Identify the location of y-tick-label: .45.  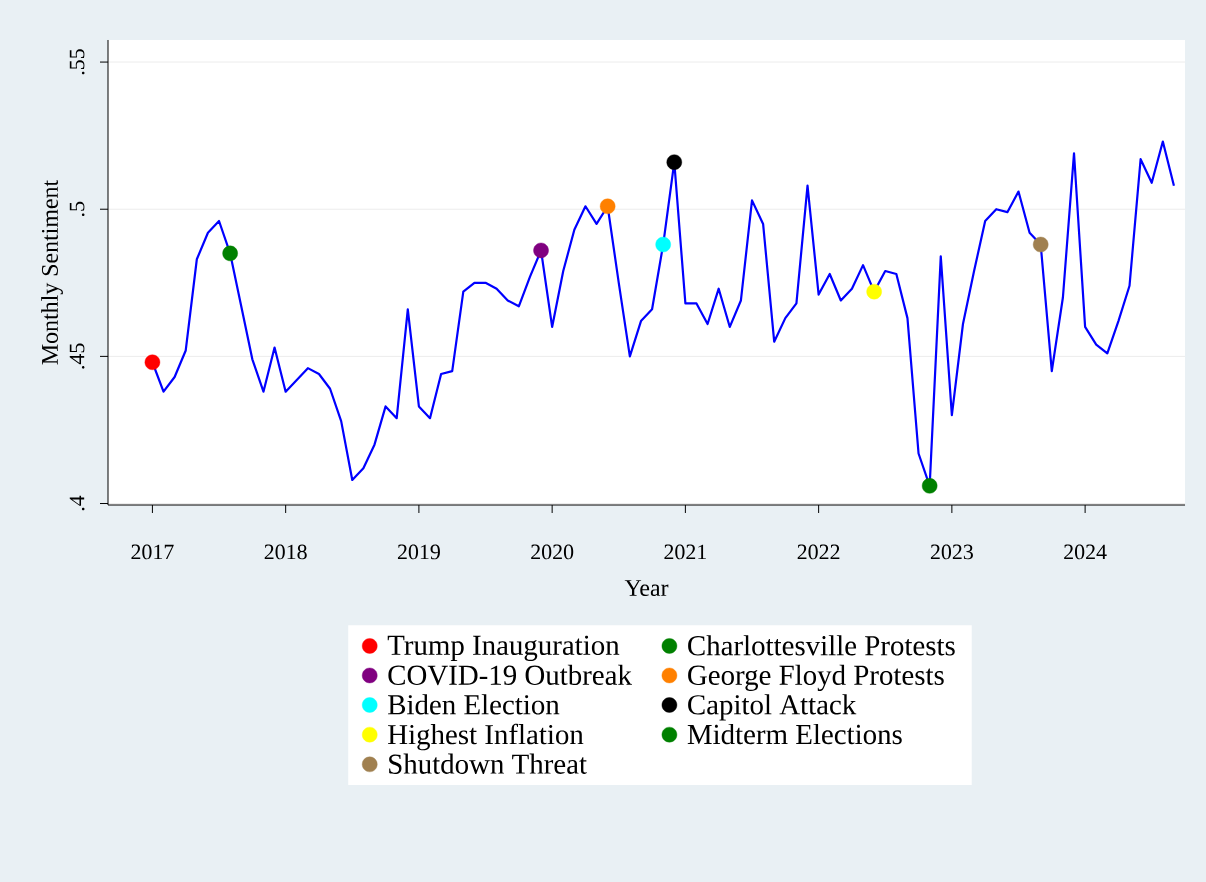
(77, 356).